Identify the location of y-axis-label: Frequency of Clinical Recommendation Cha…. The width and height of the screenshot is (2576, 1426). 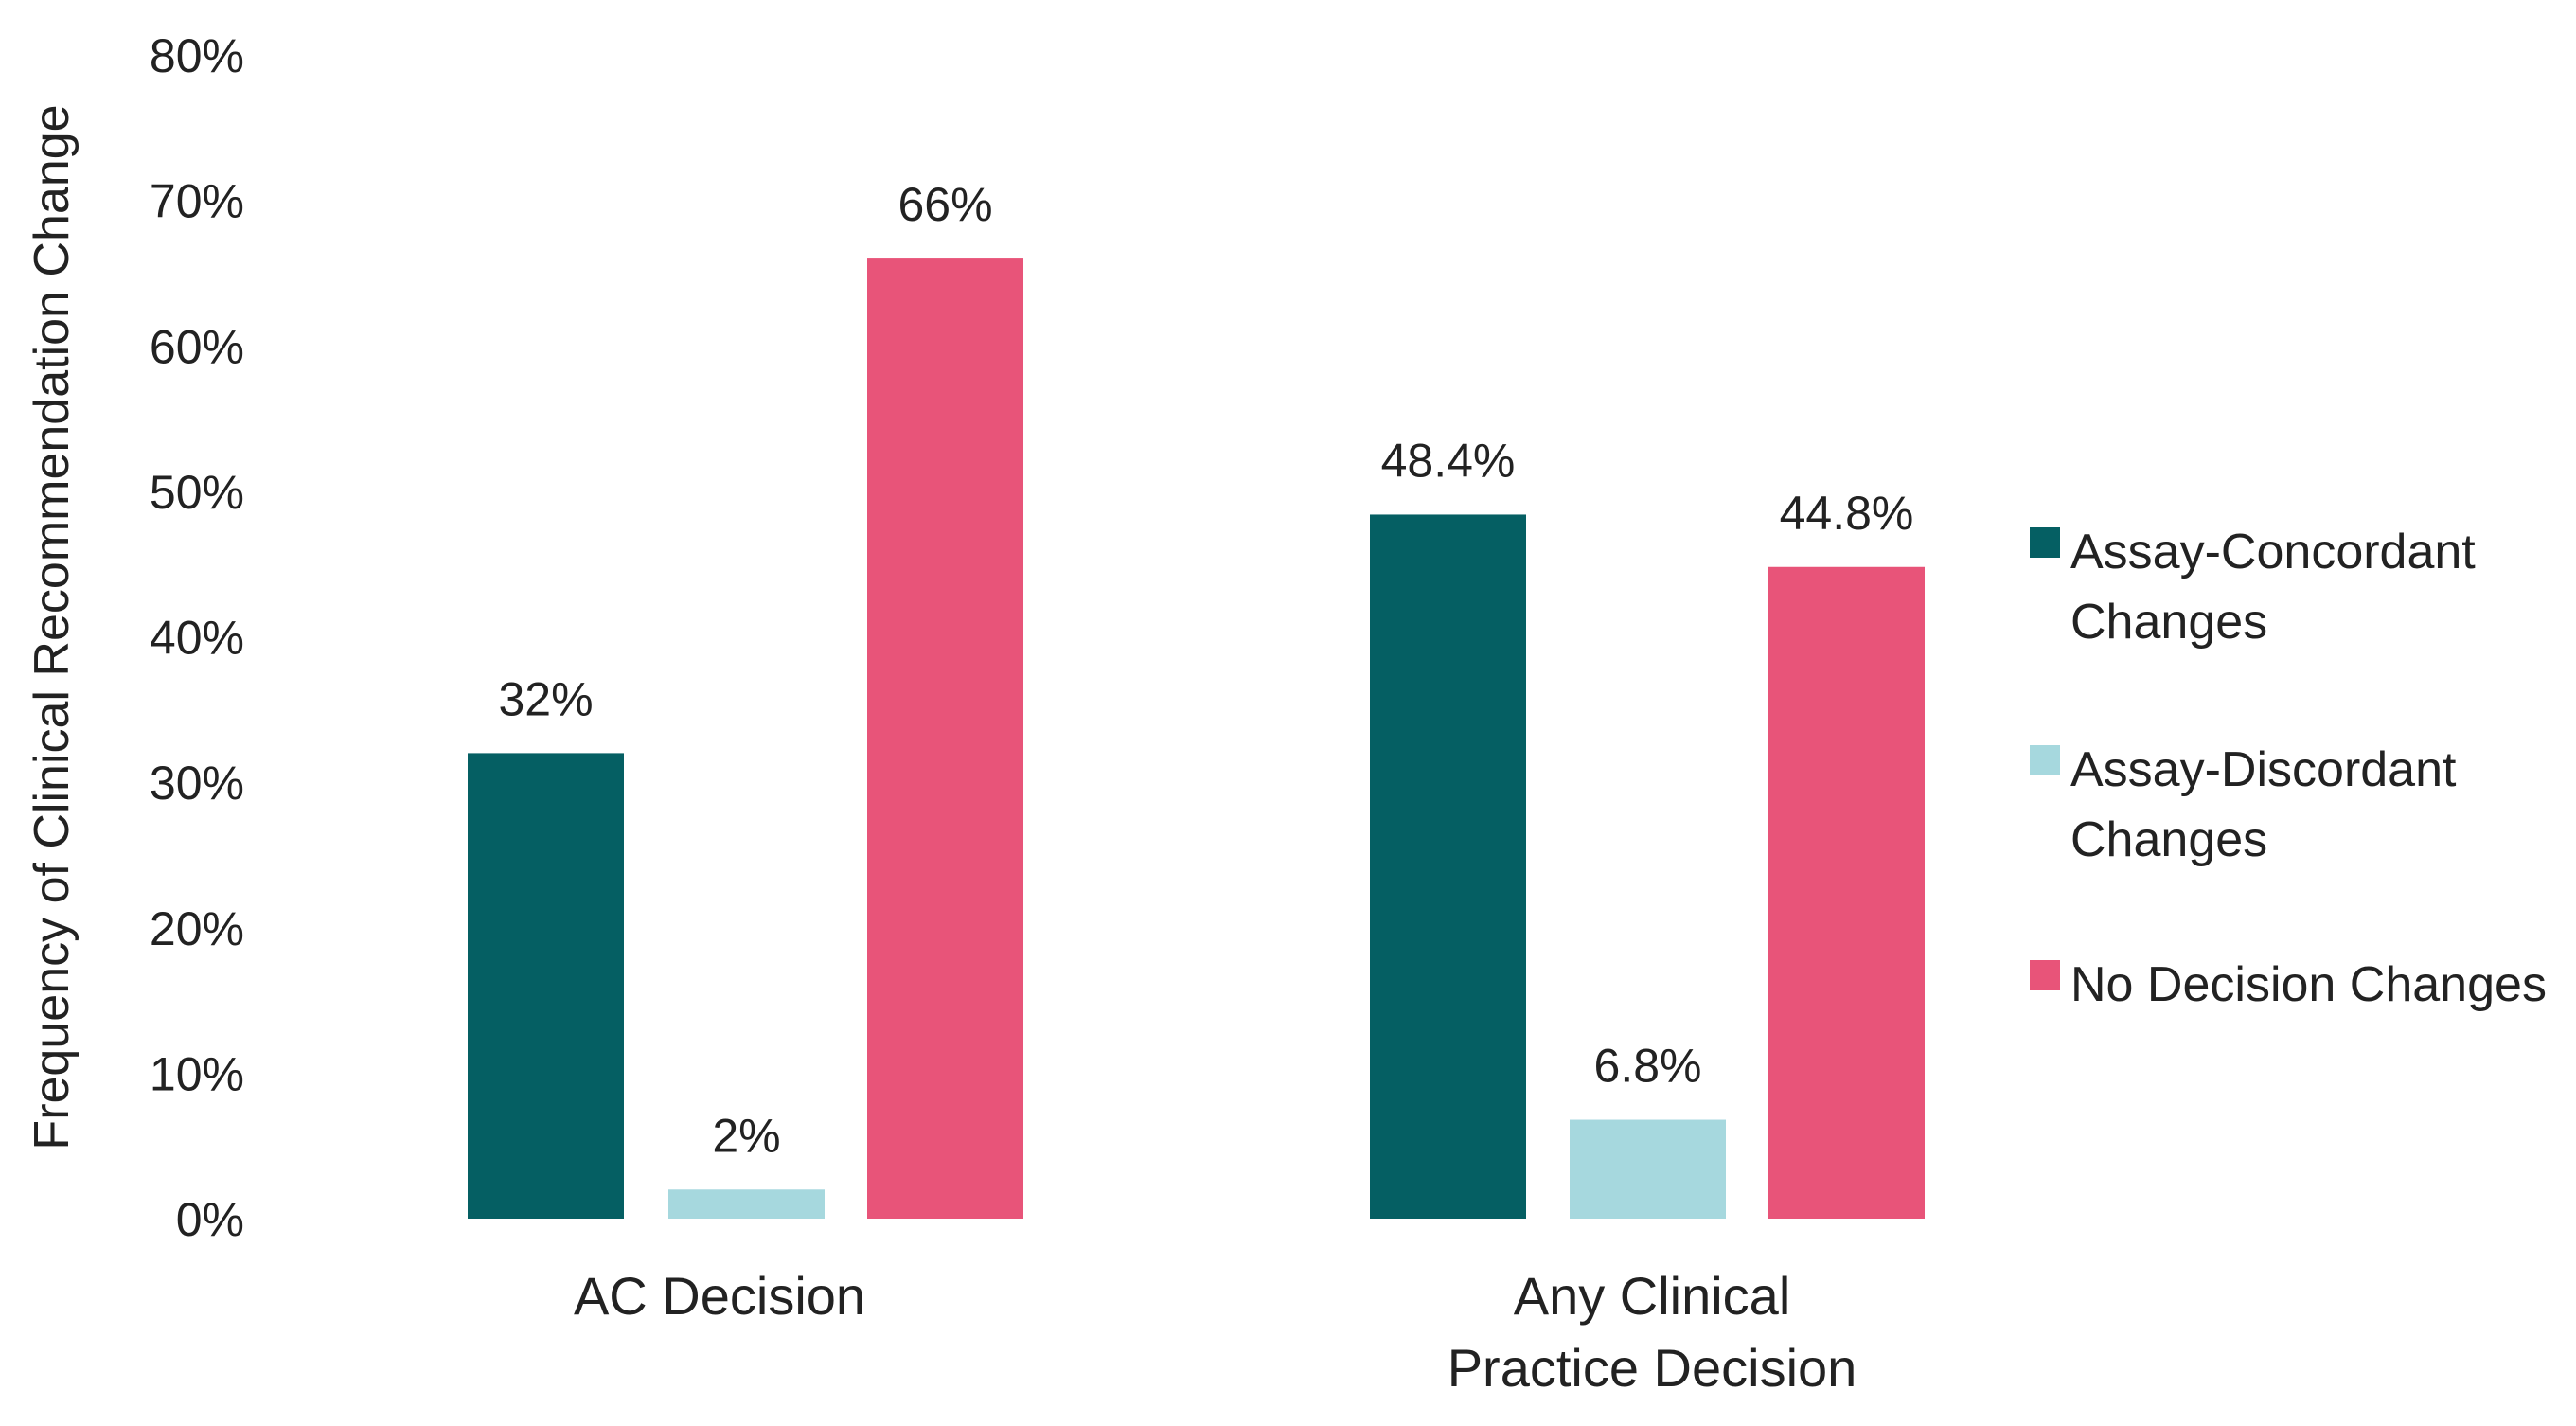
(53, 627).